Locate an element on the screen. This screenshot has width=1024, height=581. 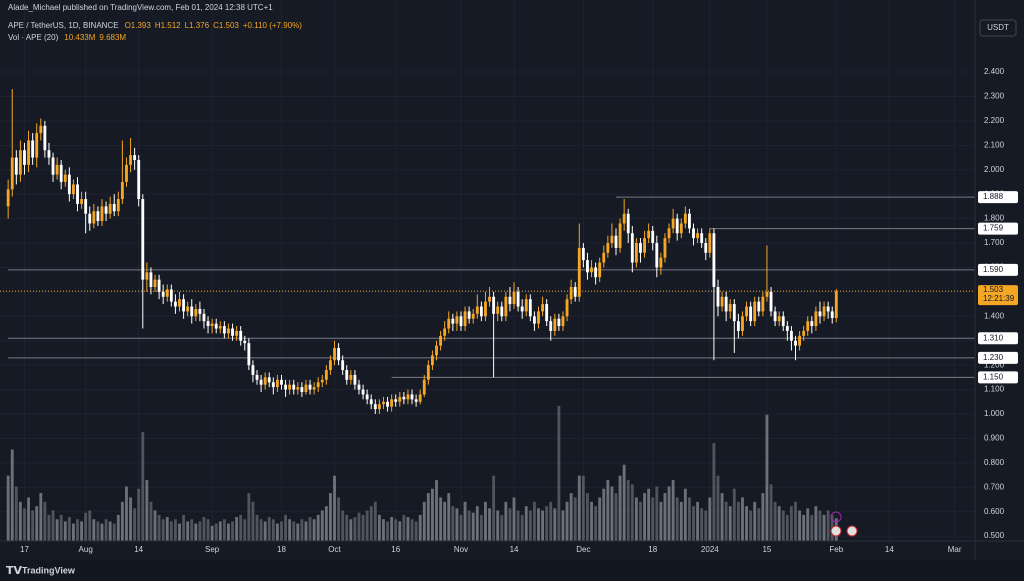
event-icon is located at coordinates (836, 517).